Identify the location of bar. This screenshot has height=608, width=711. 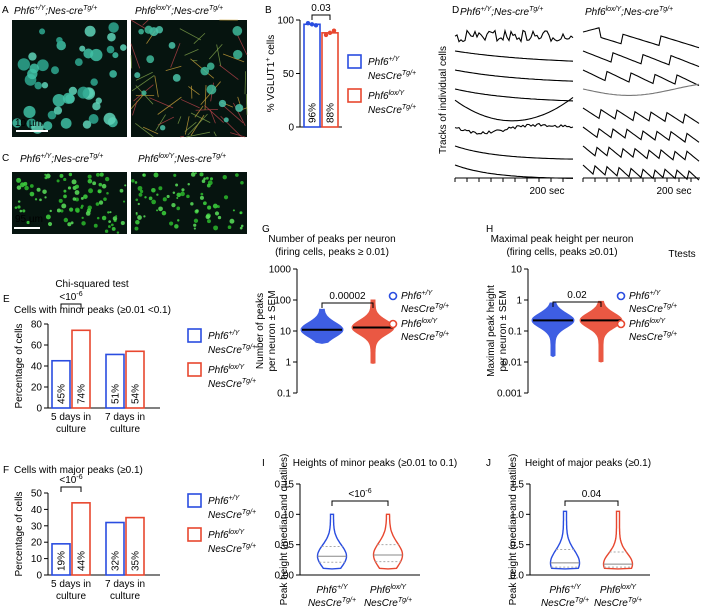
(81, 369).